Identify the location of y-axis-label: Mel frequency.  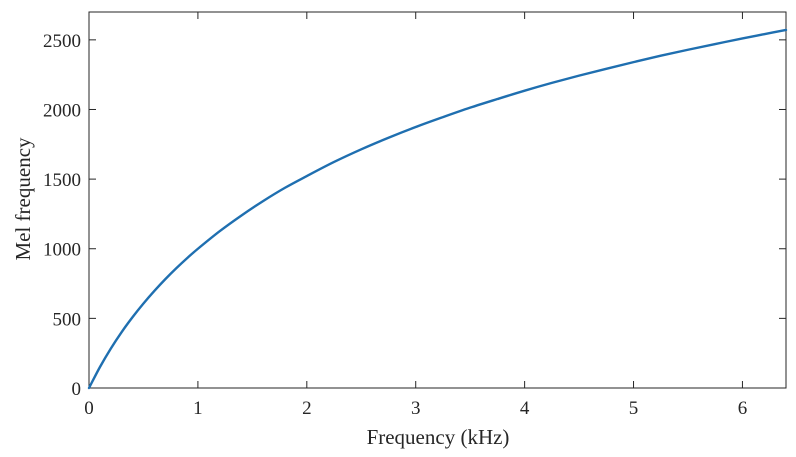
(23, 199).